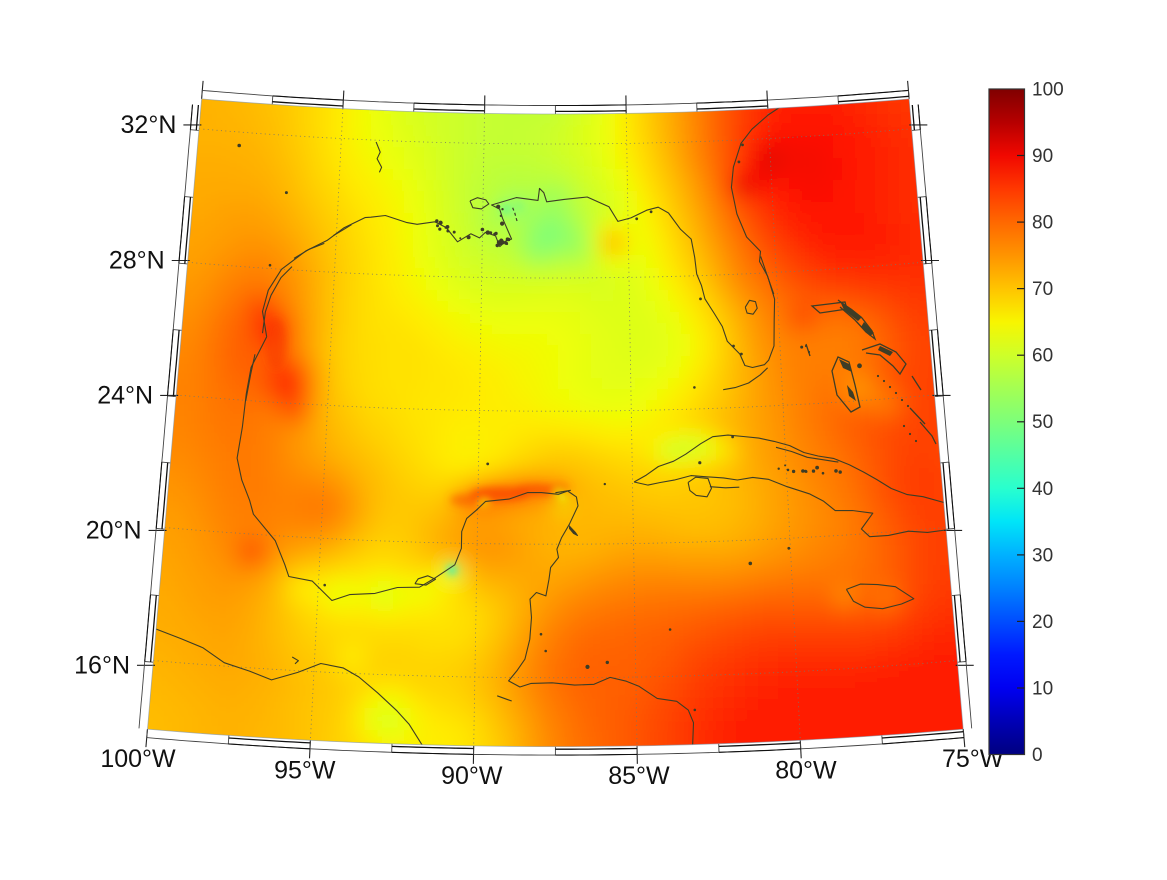  What do you see at coordinates (1042, 223) in the screenshot?
I see `svg-text: 80` at bounding box center [1042, 223].